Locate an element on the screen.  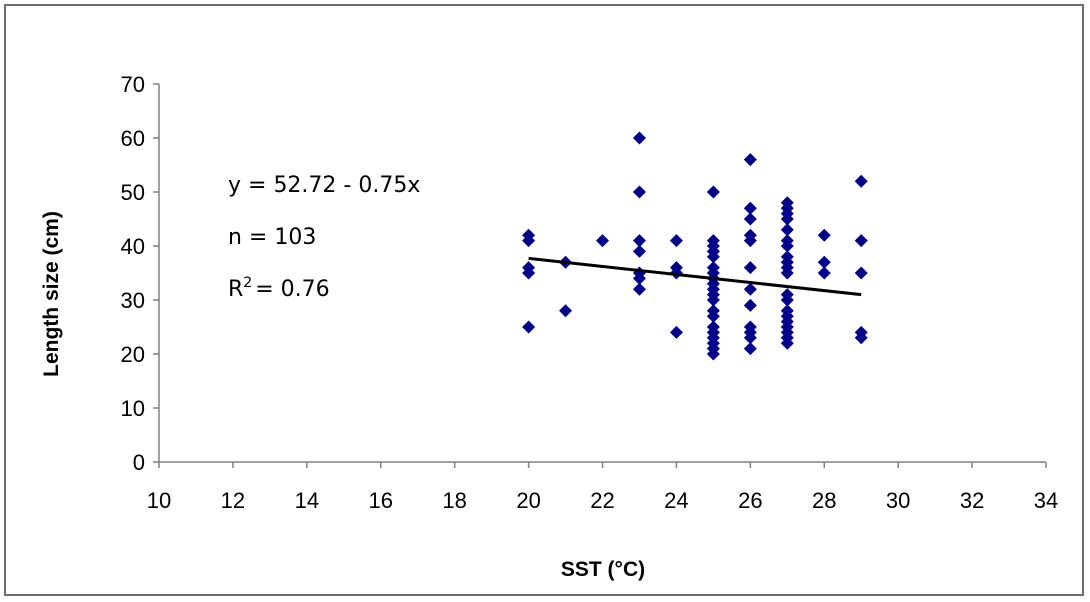
y-tick-label: 60 is located at coordinates (133, 138).